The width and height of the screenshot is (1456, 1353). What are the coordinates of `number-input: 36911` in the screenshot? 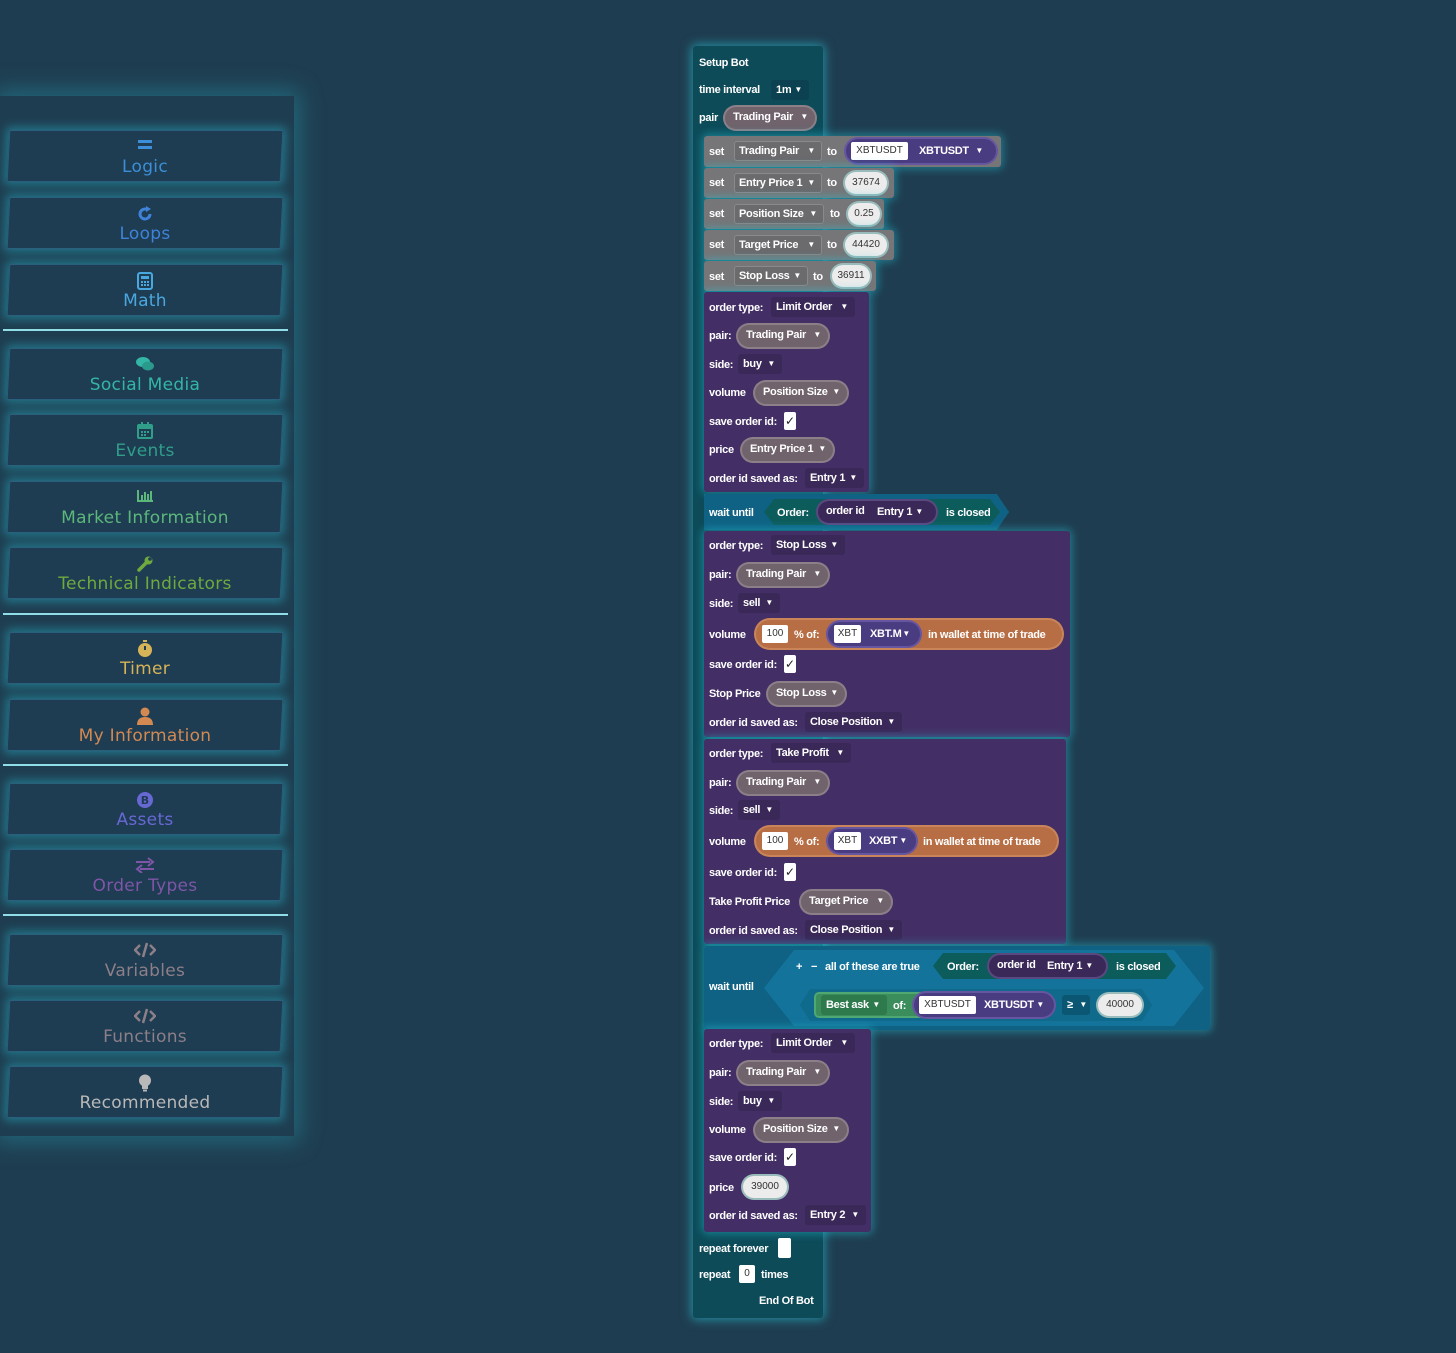 It's located at (851, 276).